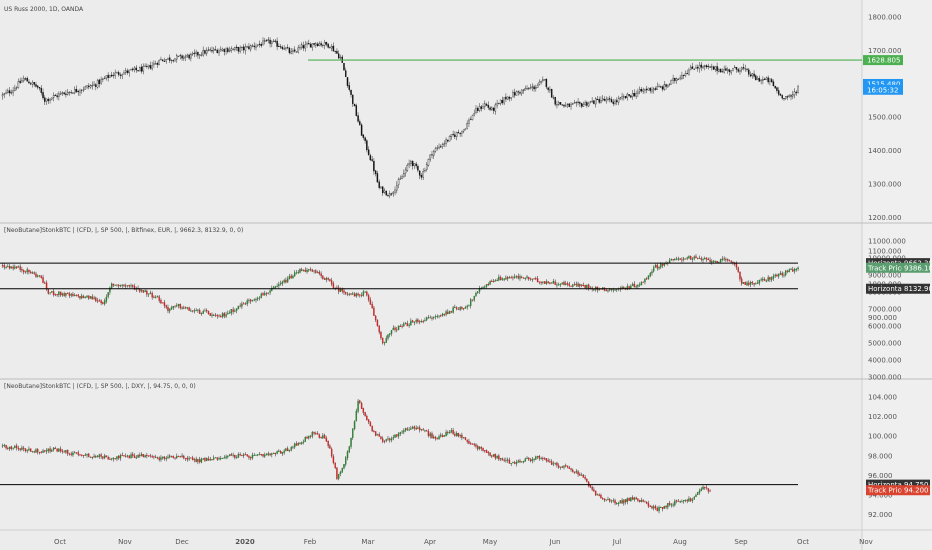 The height and width of the screenshot is (550, 932). What do you see at coordinates (803, 542) in the screenshot?
I see `x-tick-label: Oct` at bounding box center [803, 542].